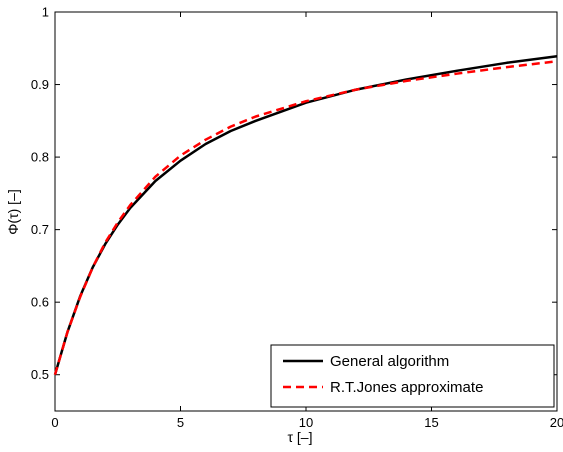 The image size is (563, 452). Describe the element at coordinates (306, 422) in the screenshot. I see `x-tick-label: 10` at that location.